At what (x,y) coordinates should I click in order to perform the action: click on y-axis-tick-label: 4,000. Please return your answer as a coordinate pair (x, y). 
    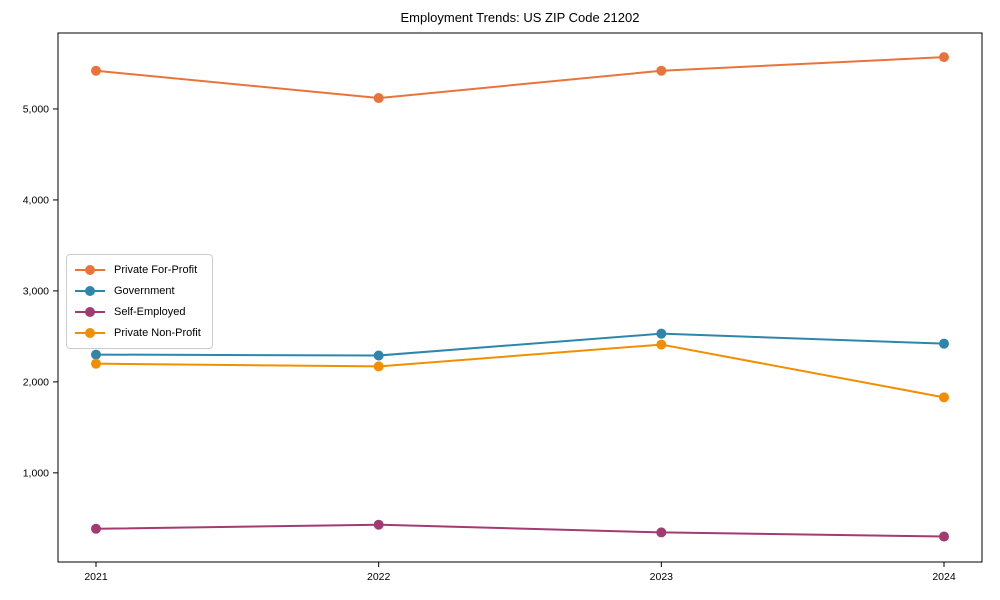
    Looking at the image, I should click on (36, 200).